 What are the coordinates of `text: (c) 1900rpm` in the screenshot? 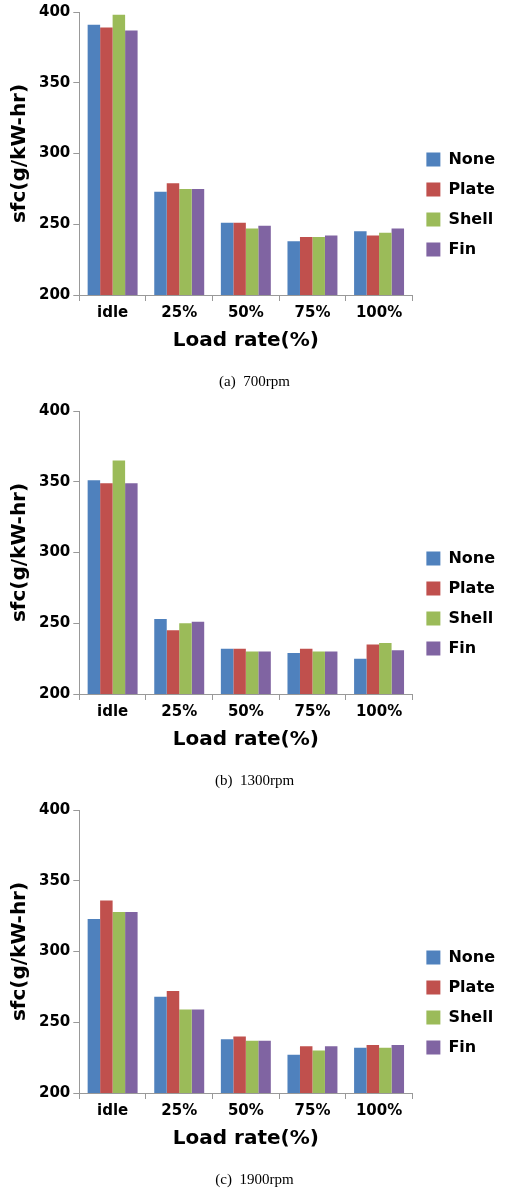 It's located at (254, 1179).